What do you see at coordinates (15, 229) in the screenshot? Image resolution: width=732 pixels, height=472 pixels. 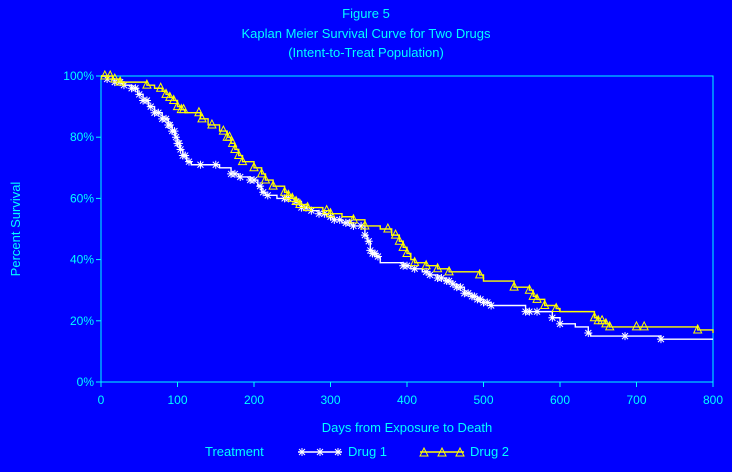 I see `y-axis-label: Percent Survival` at bounding box center [15, 229].